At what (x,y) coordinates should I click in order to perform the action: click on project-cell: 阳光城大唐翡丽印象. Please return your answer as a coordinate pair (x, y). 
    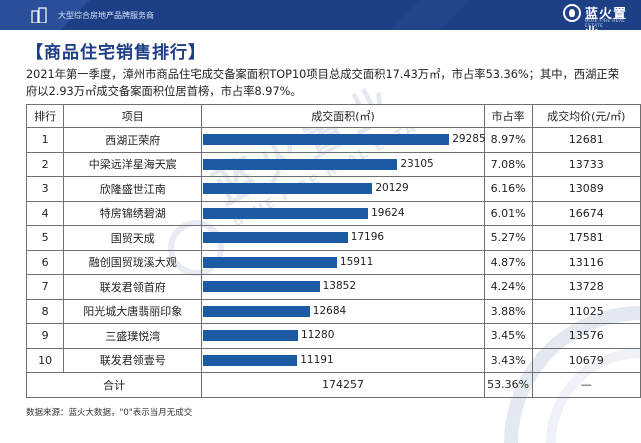
    Looking at the image, I should click on (133, 311).